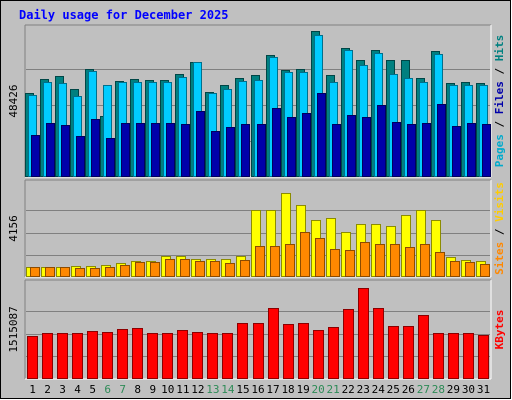 The width and height of the screenshot is (512, 400). Describe the element at coordinates (122, 389) in the screenshot. I see `x-tick-label-day-7: 7` at that location.